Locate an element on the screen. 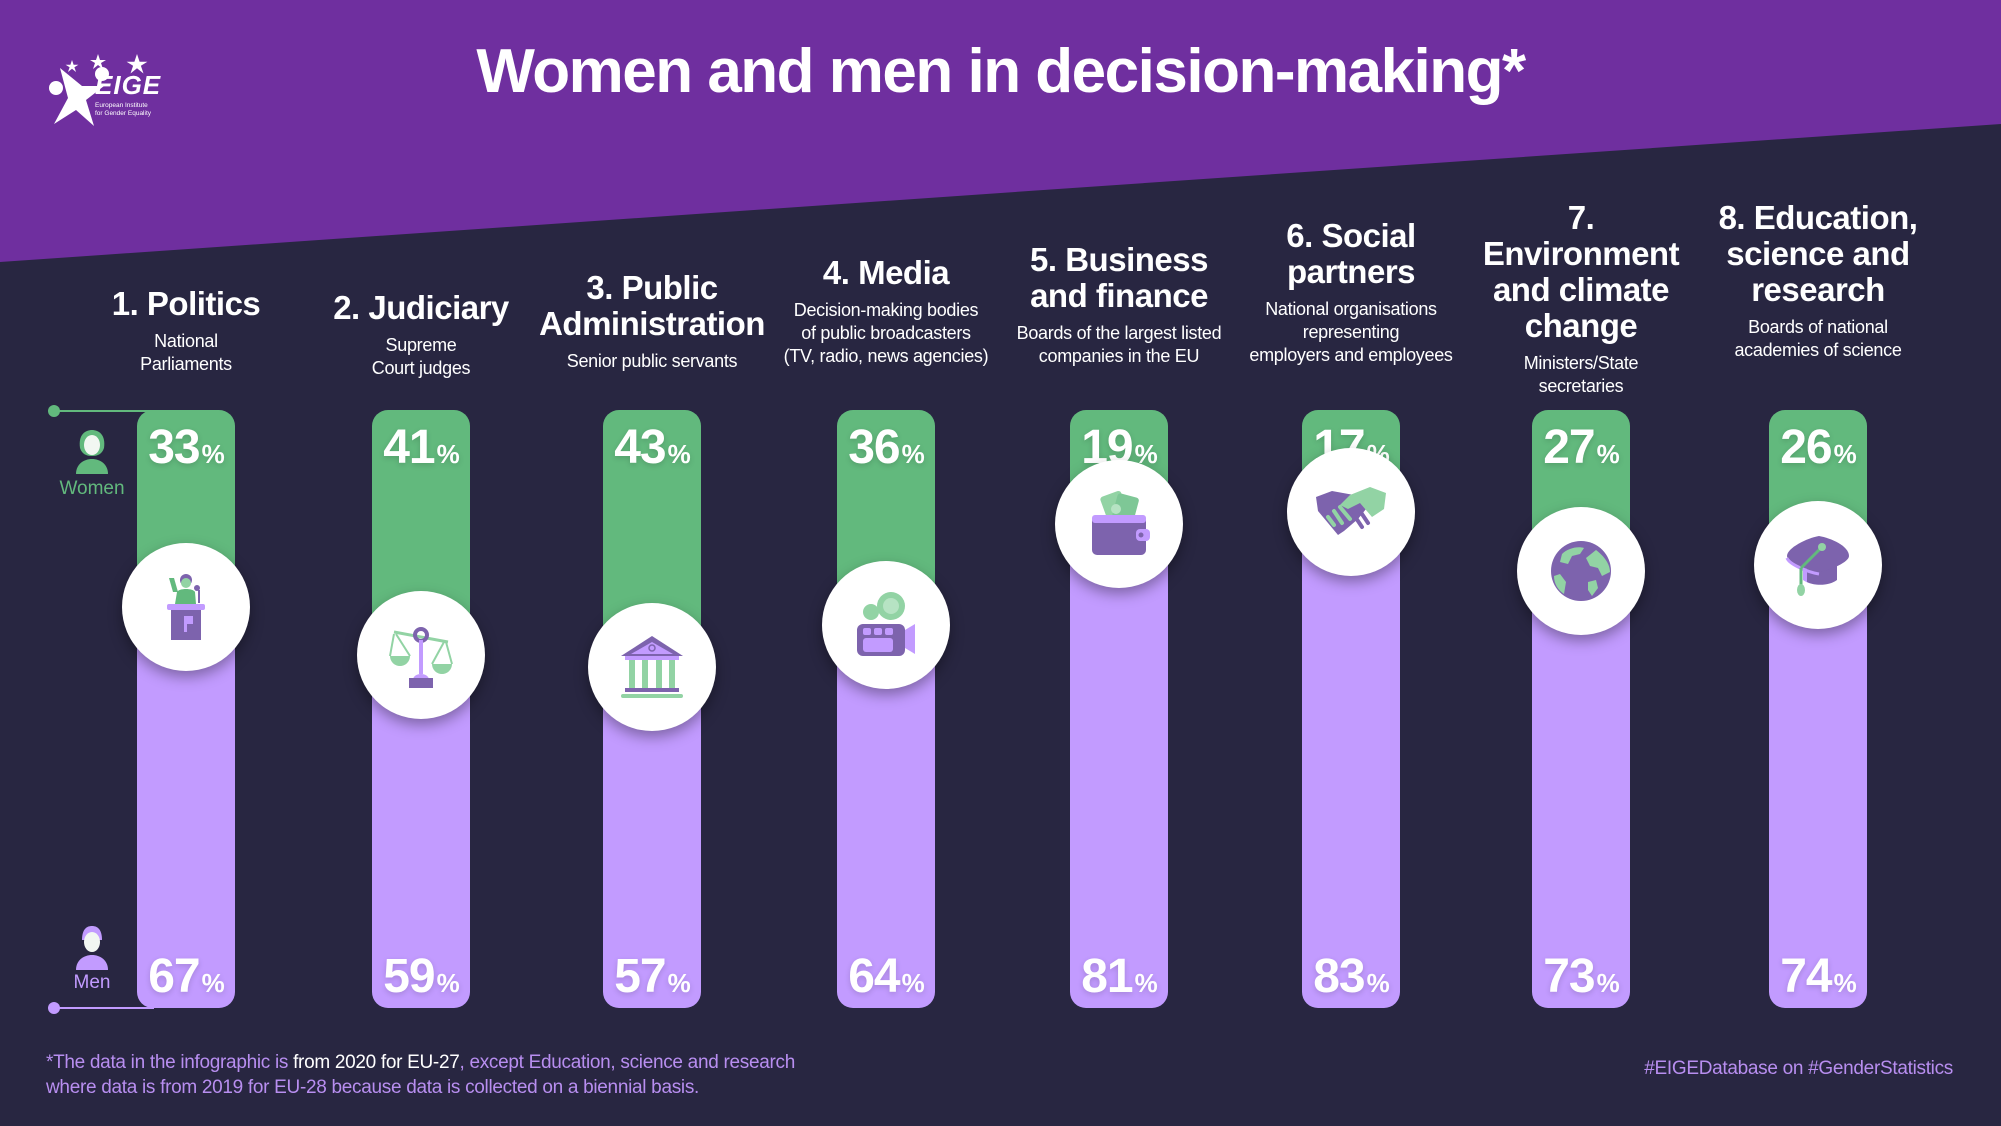  graduation-cap-icon is located at coordinates (1818, 565).